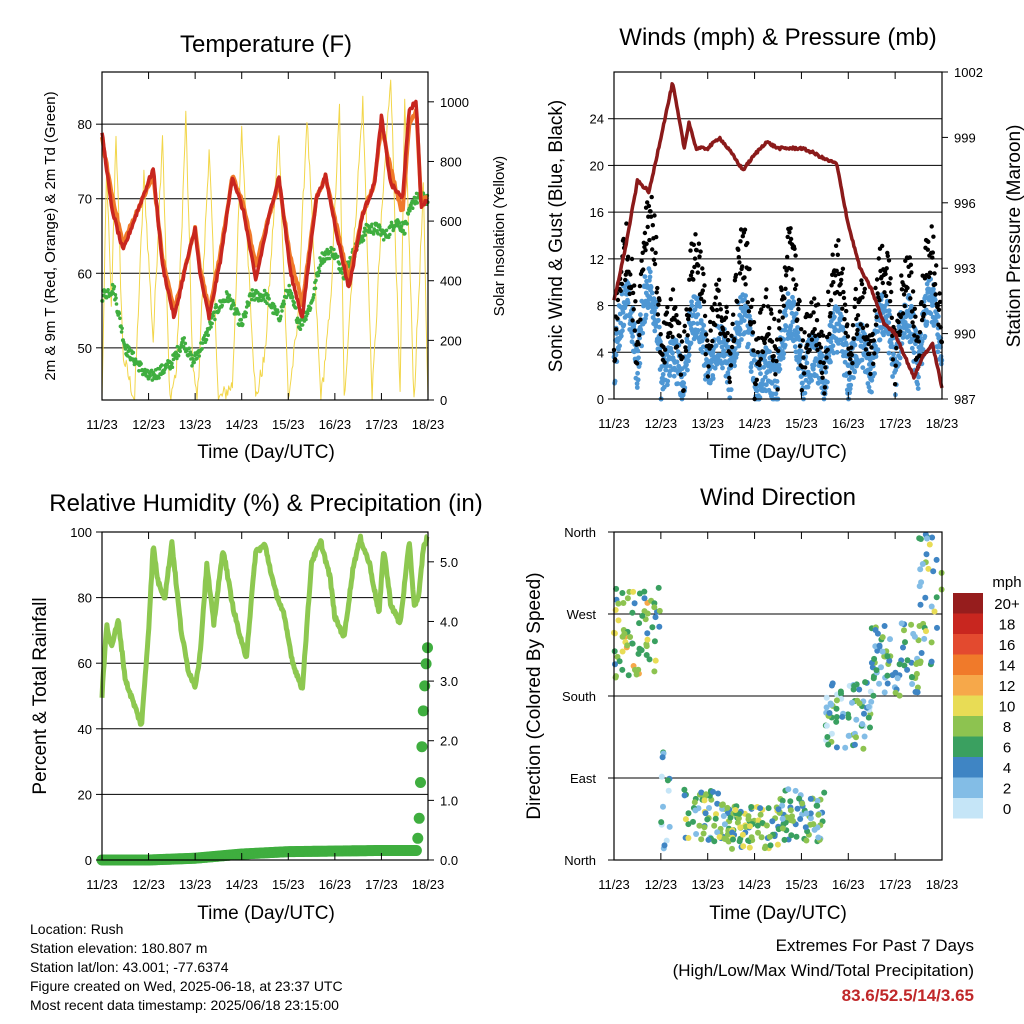  Describe the element at coordinates (266, 913) in the screenshot. I see `humidity-xlabel: Time (Day/UTC)` at that location.